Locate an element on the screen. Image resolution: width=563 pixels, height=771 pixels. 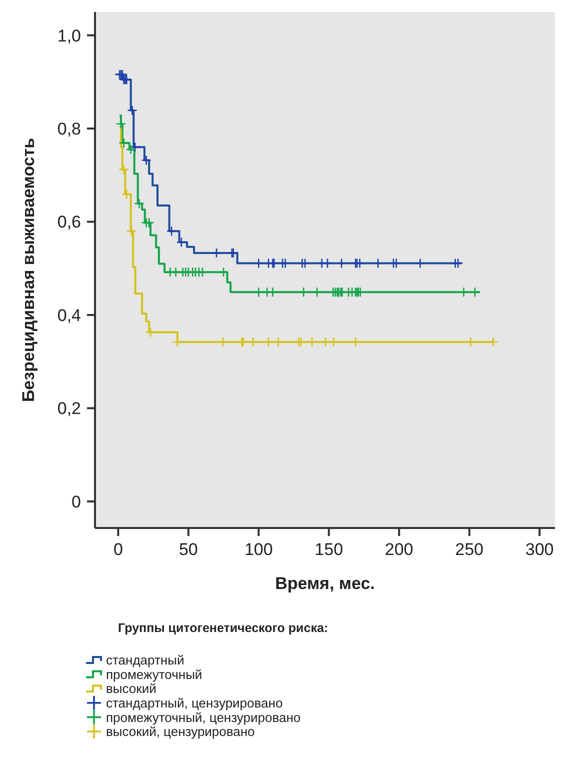
x-tick-label: 50 is located at coordinates (188, 549).